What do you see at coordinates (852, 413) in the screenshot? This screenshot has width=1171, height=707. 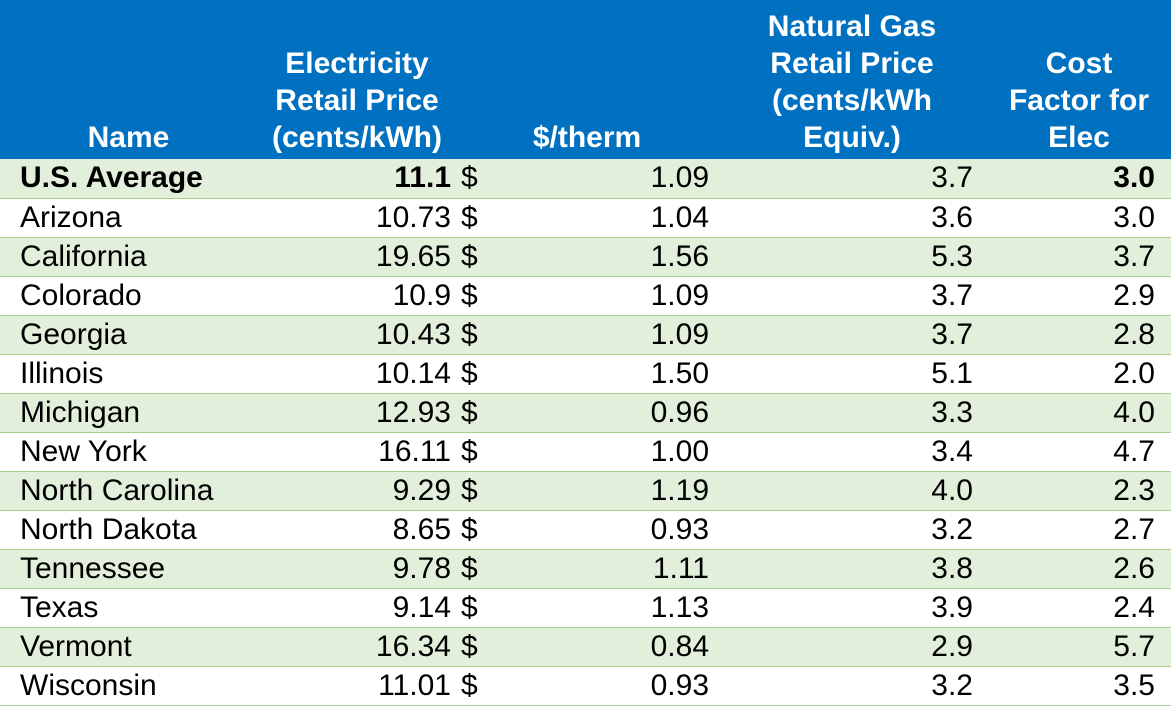 I see `cell-gas: 3.3` at bounding box center [852, 413].